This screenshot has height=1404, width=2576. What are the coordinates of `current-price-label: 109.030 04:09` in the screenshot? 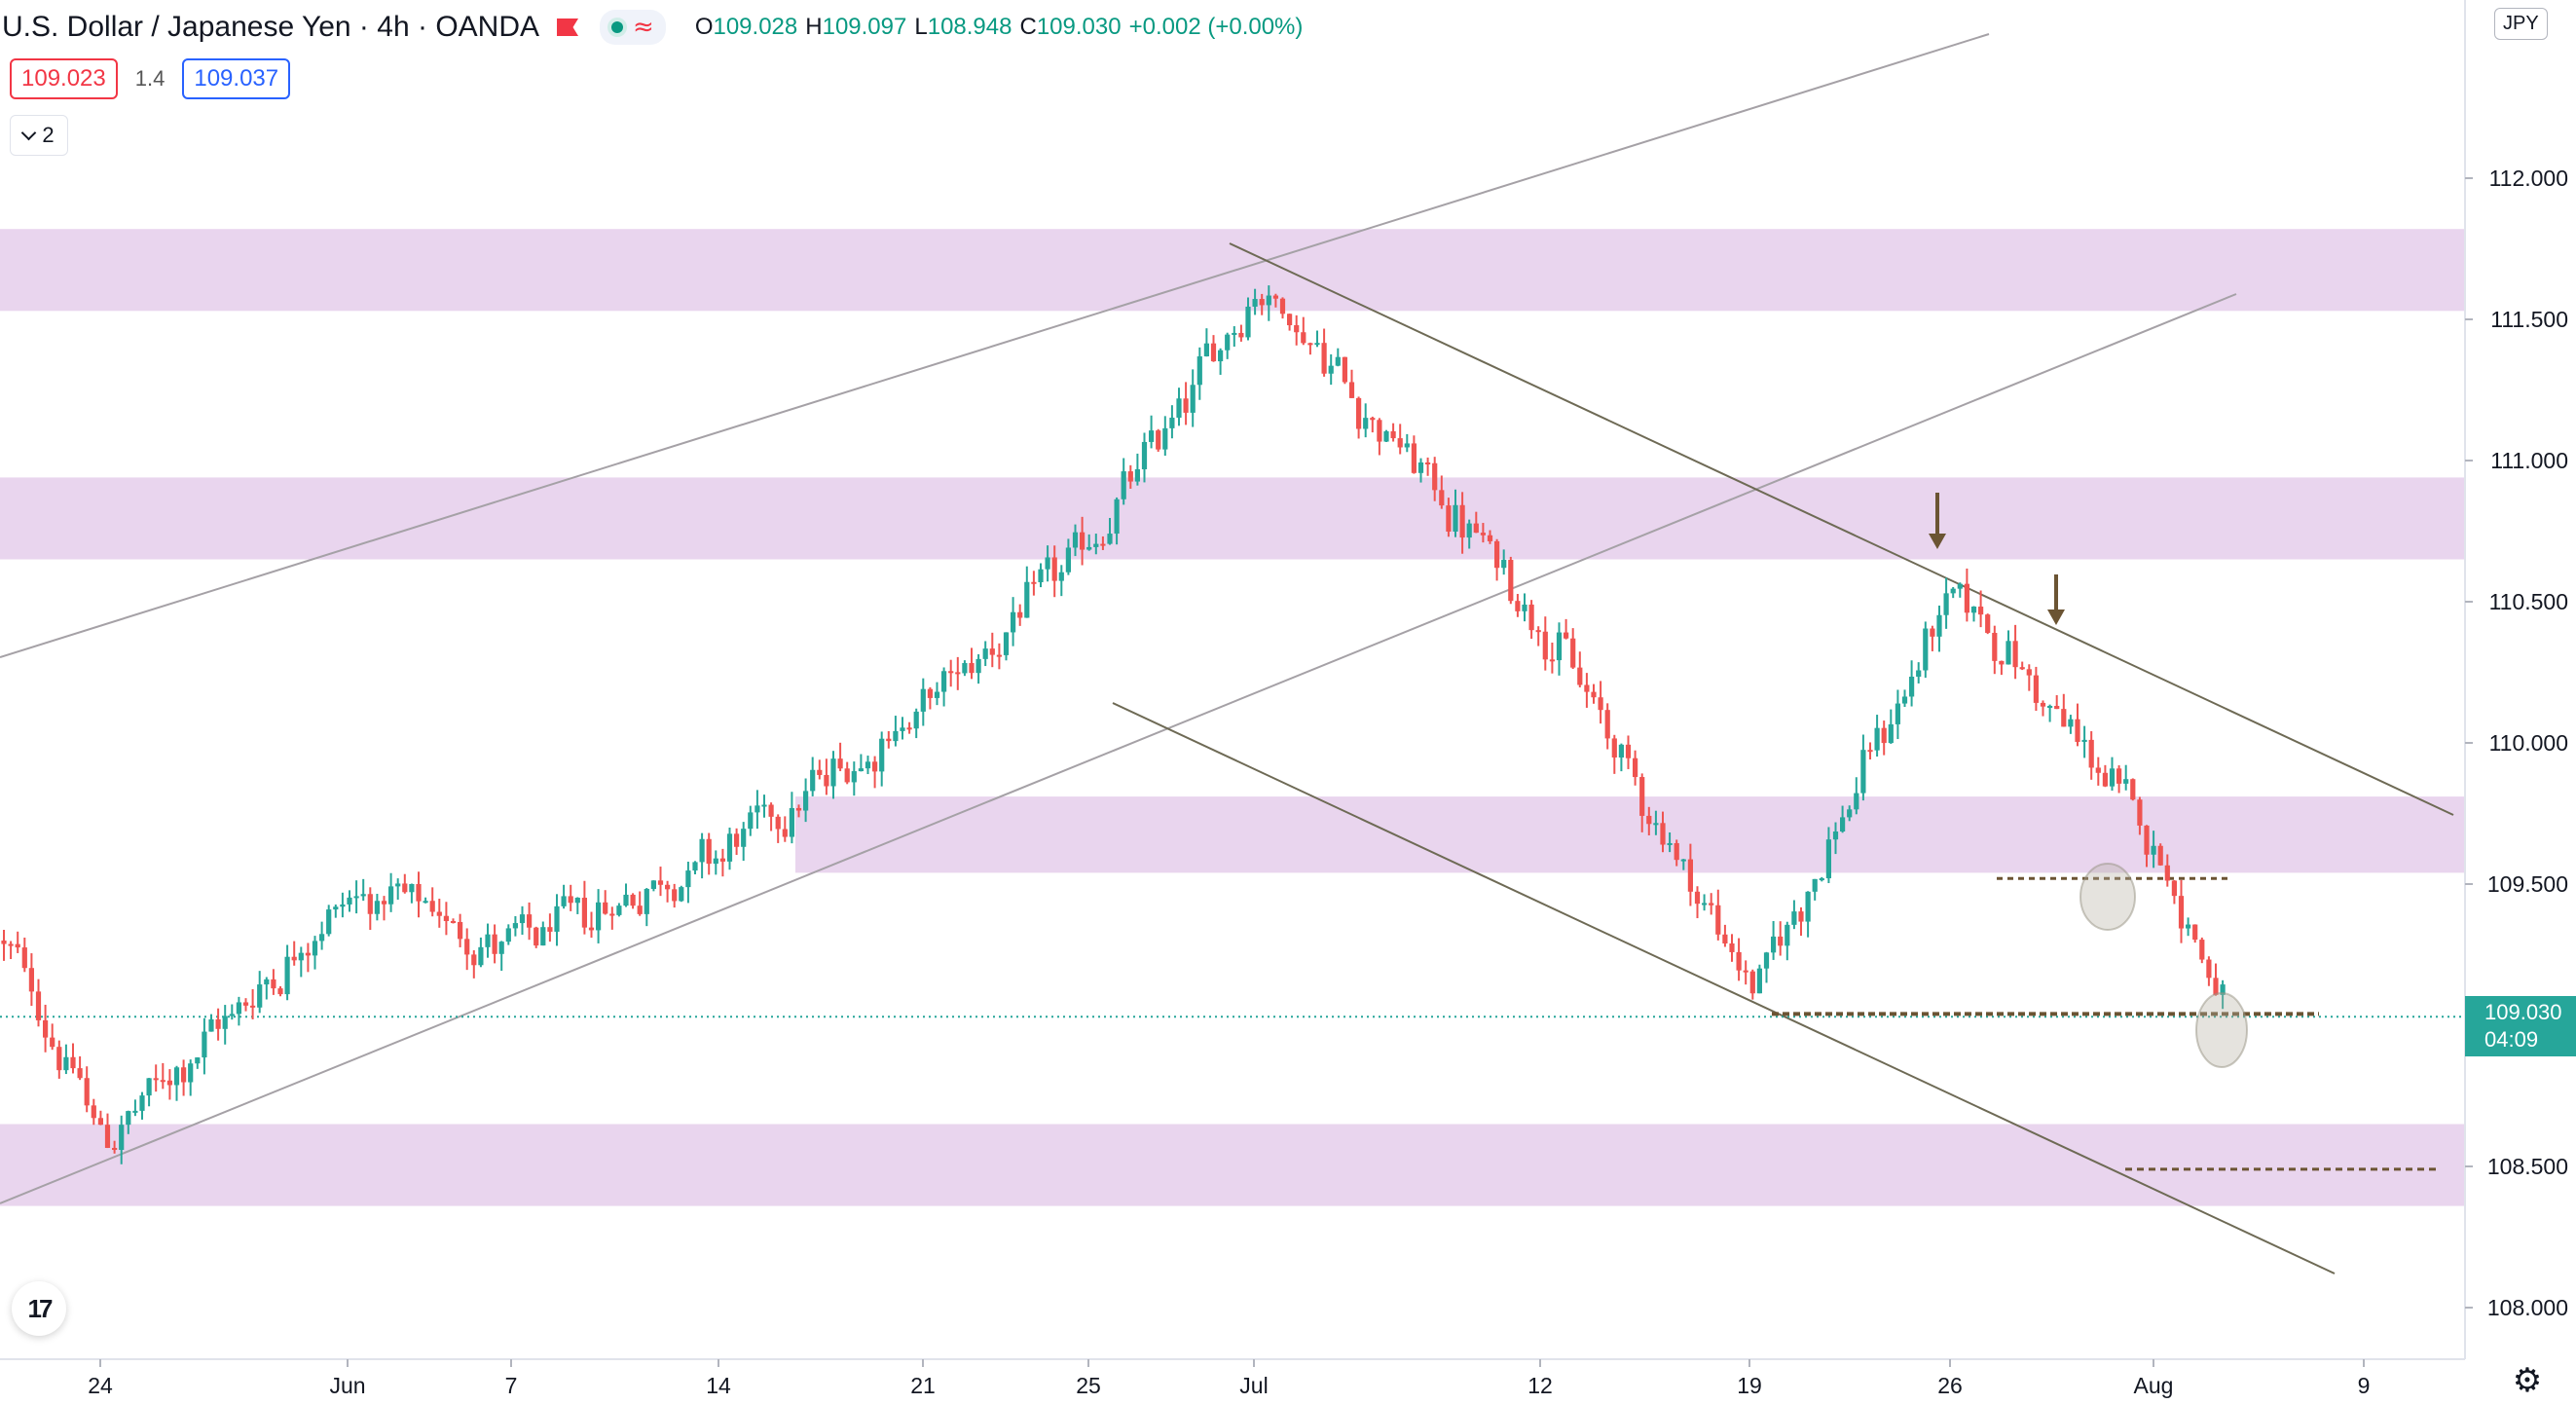 It's located at (2520, 1026).